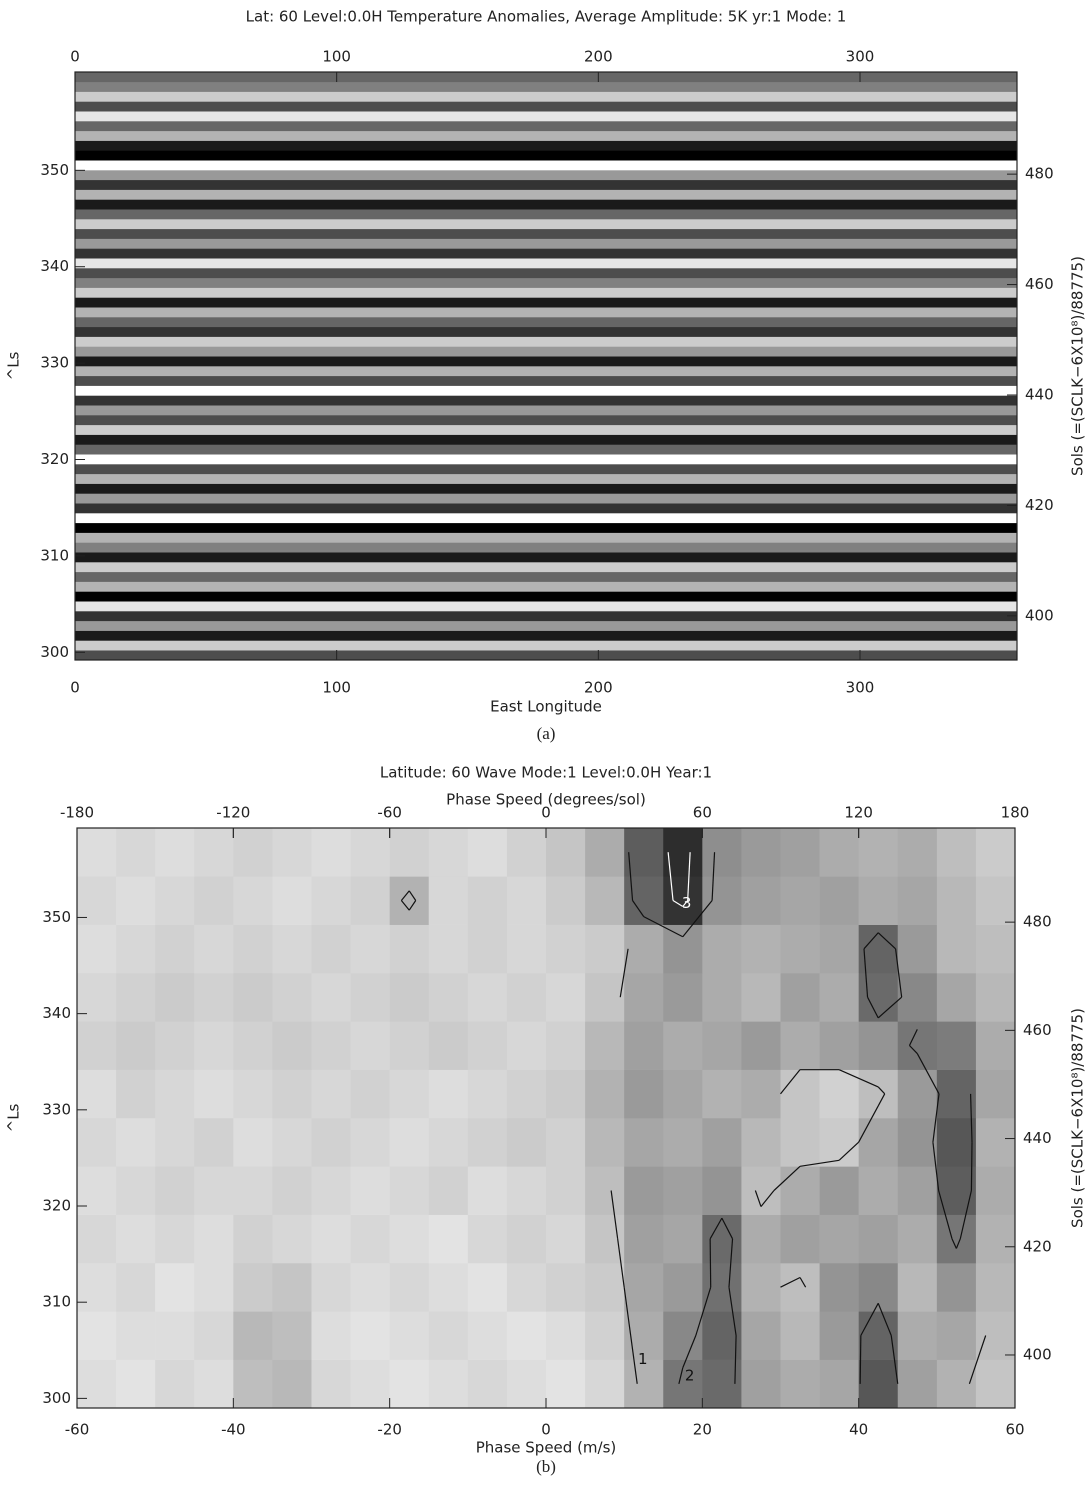 This screenshot has height=1490, width=1092. I want to click on x-tick-label: 40, so click(858, 1430).